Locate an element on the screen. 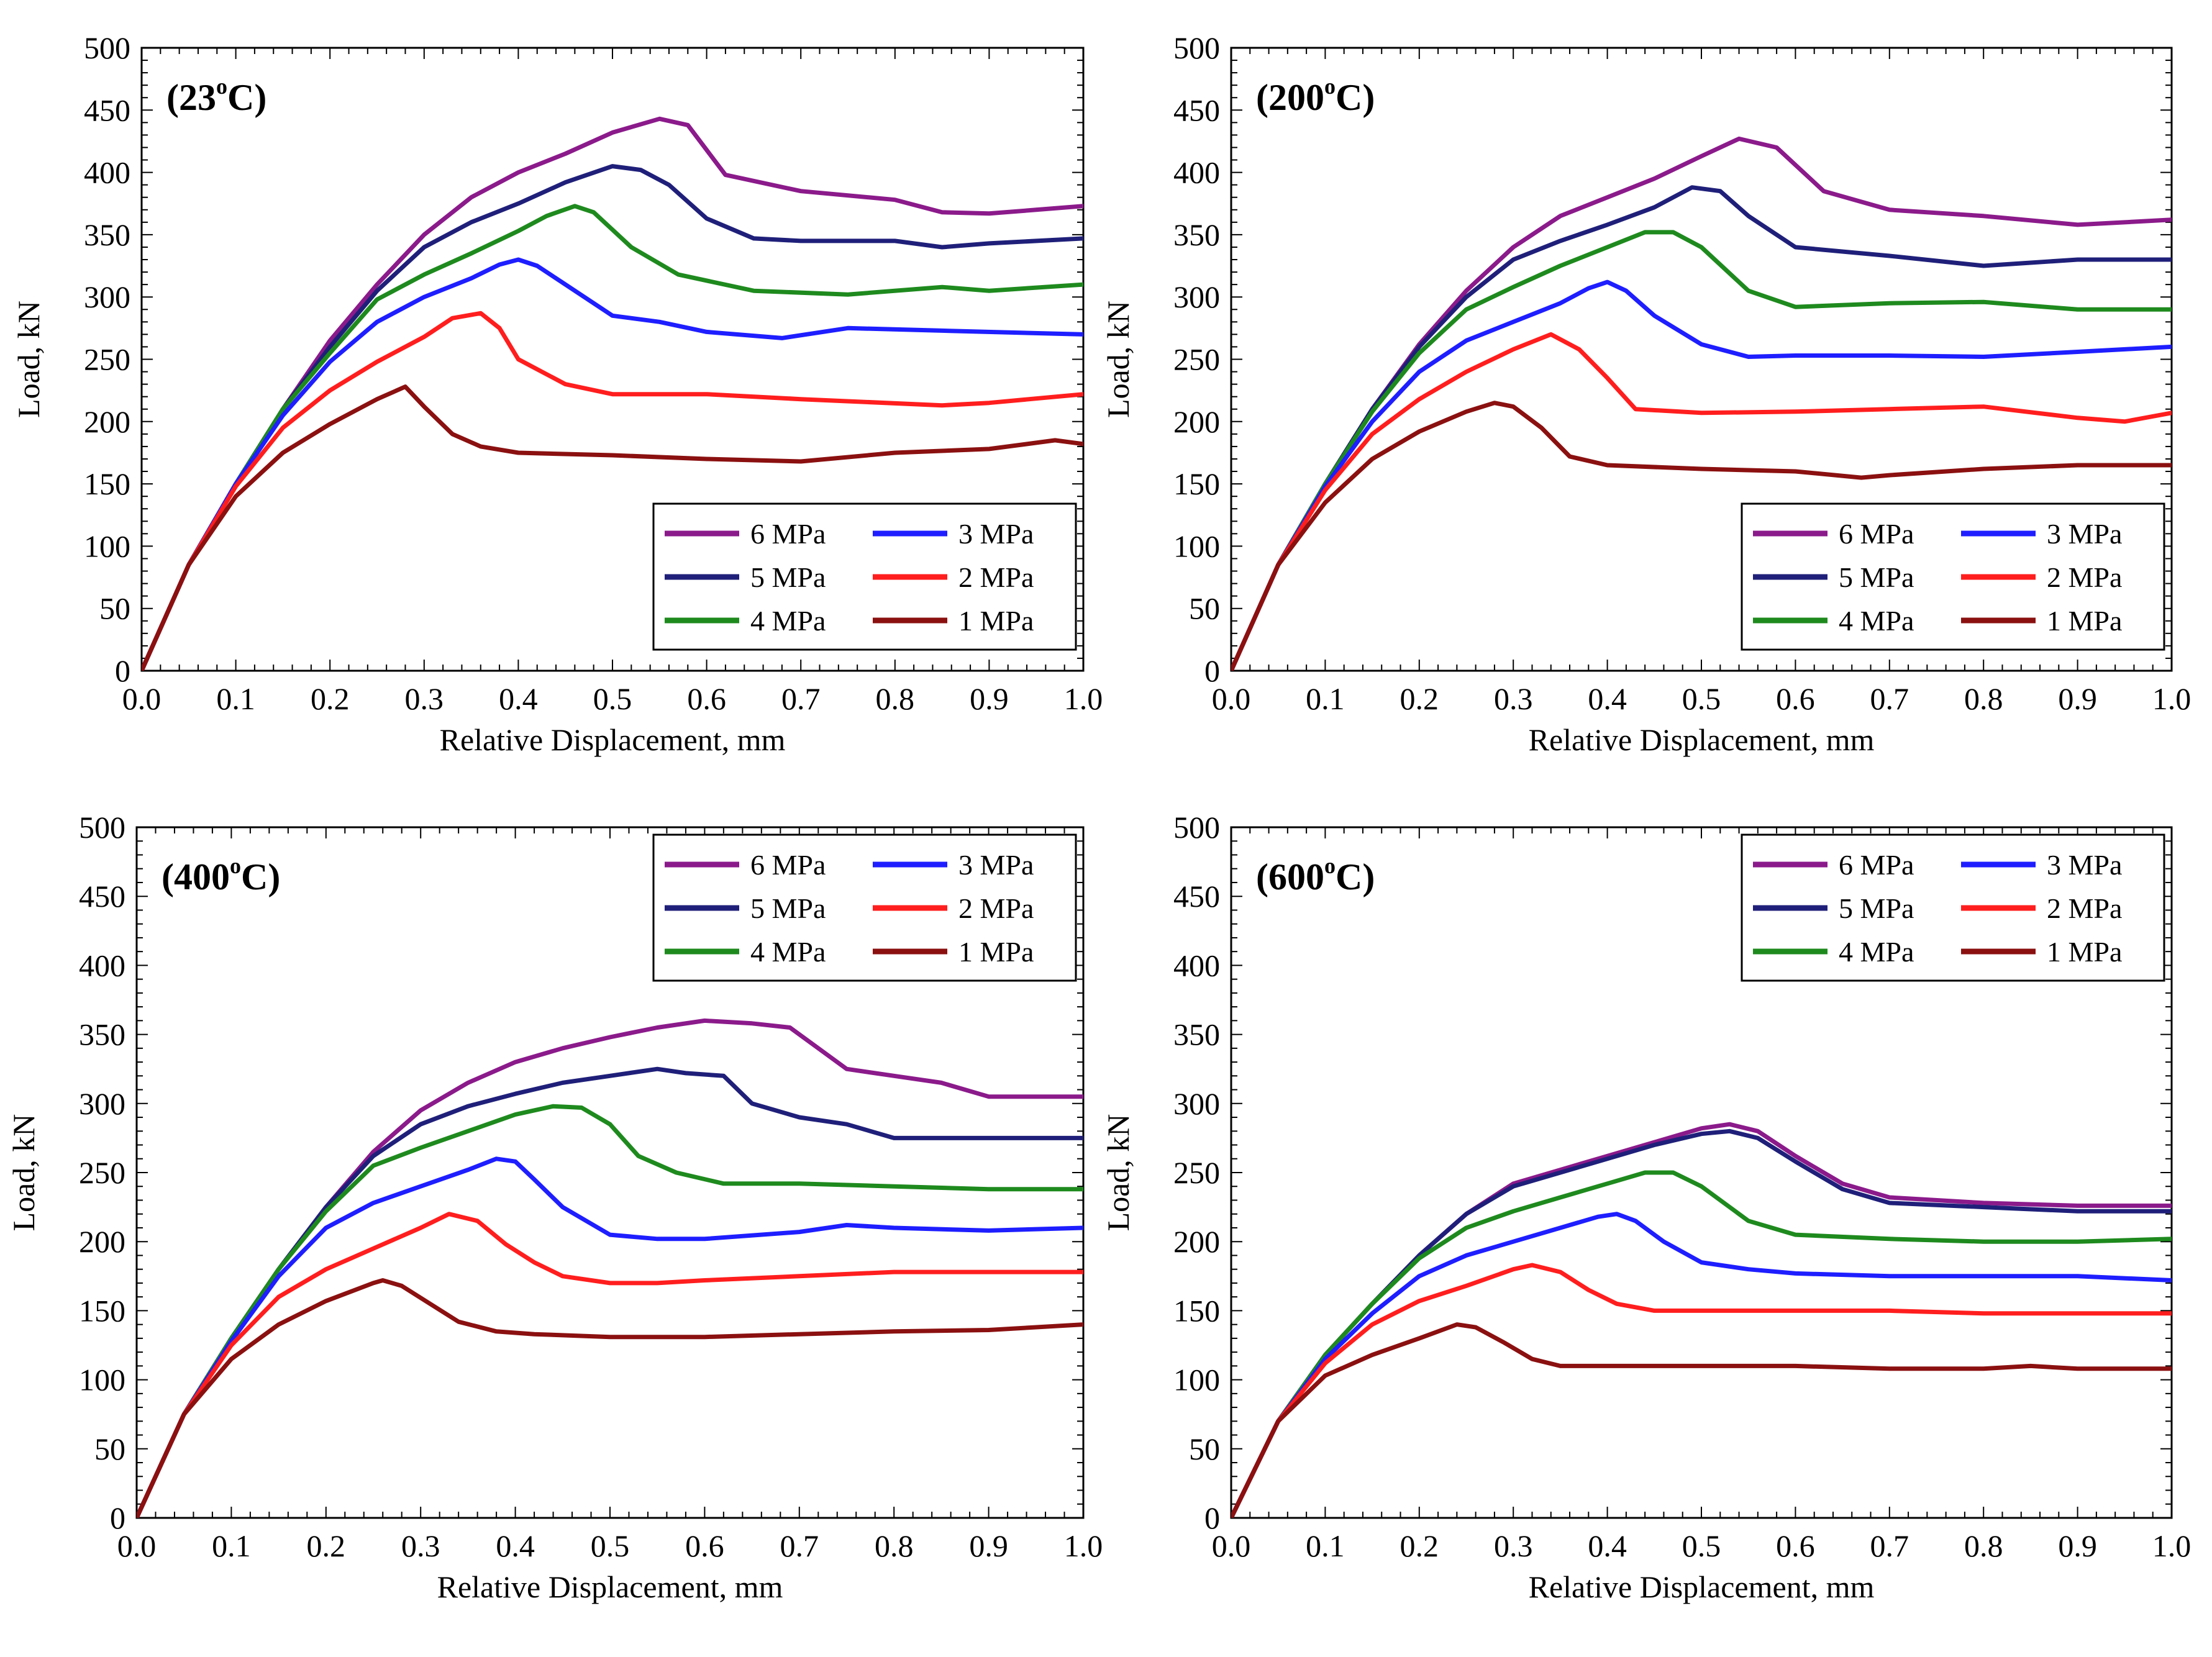 This screenshot has width=2212, height=1657. x-tick-label: 0.5 is located at coordinates (610, 1545).